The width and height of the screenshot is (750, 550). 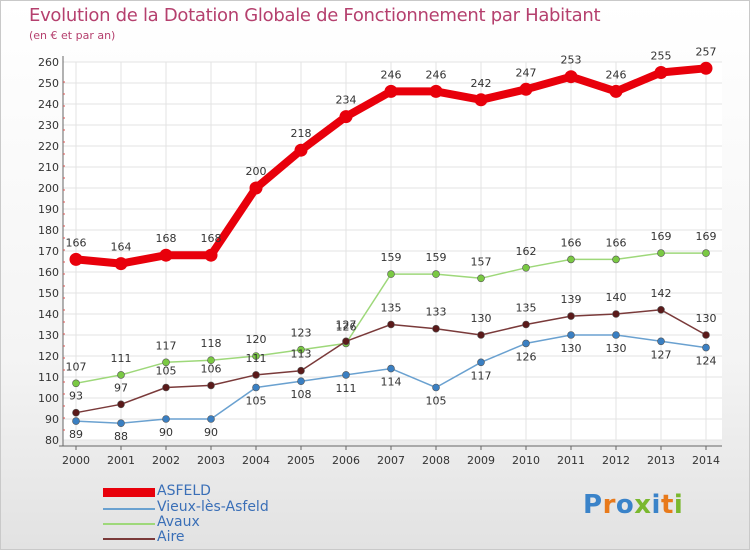 What do you see at coordinates (481, 83) in the screenshot?
I see `data-label: 242` at bounding box center [481, 83].